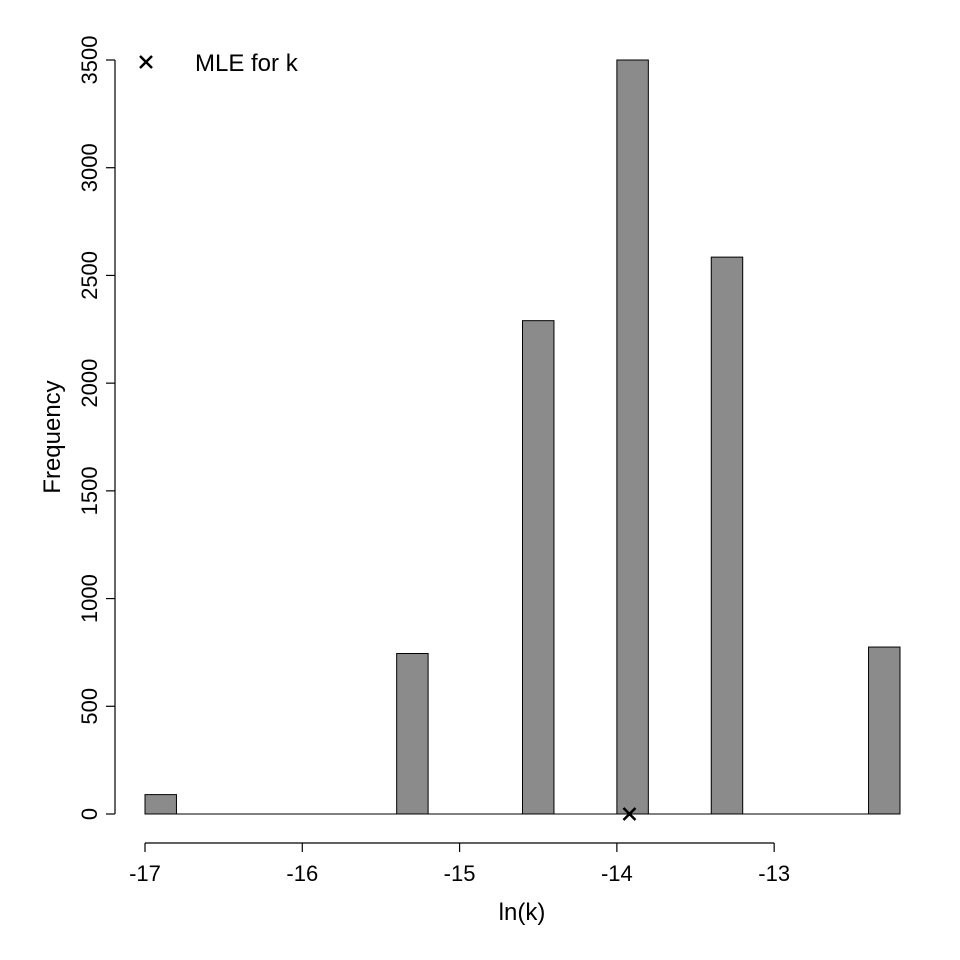 The width and height of the screenshot is (960, 960). Describe the element at coordinates (617, 873) in the screenshot. I see `x-tick-label: -14` at that location.